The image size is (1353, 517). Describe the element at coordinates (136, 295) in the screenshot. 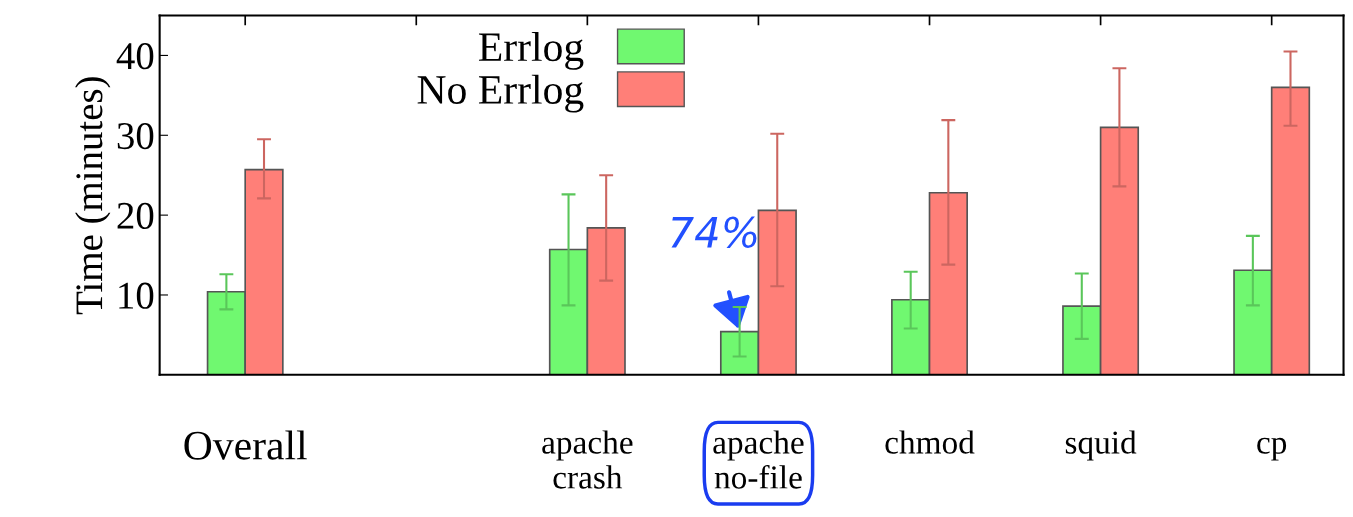

I see `y-tick-label: 10` at that location.